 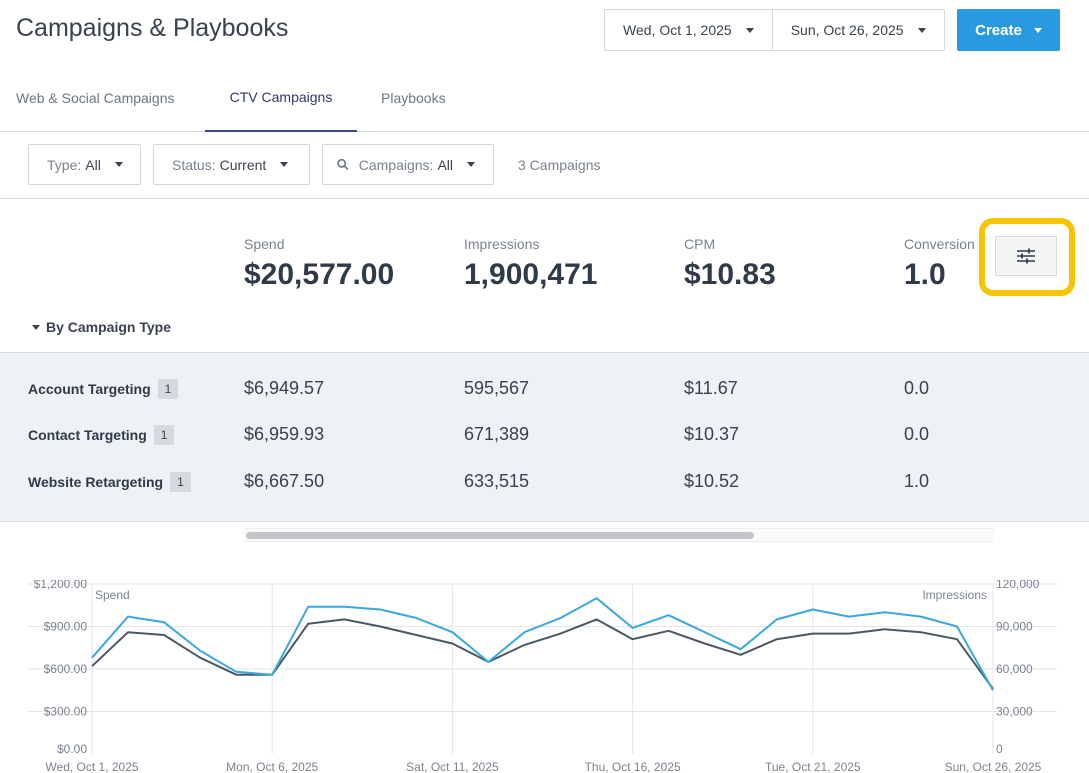 I want to click on metric-value: 1,900,471, so click(x=531, y=274).